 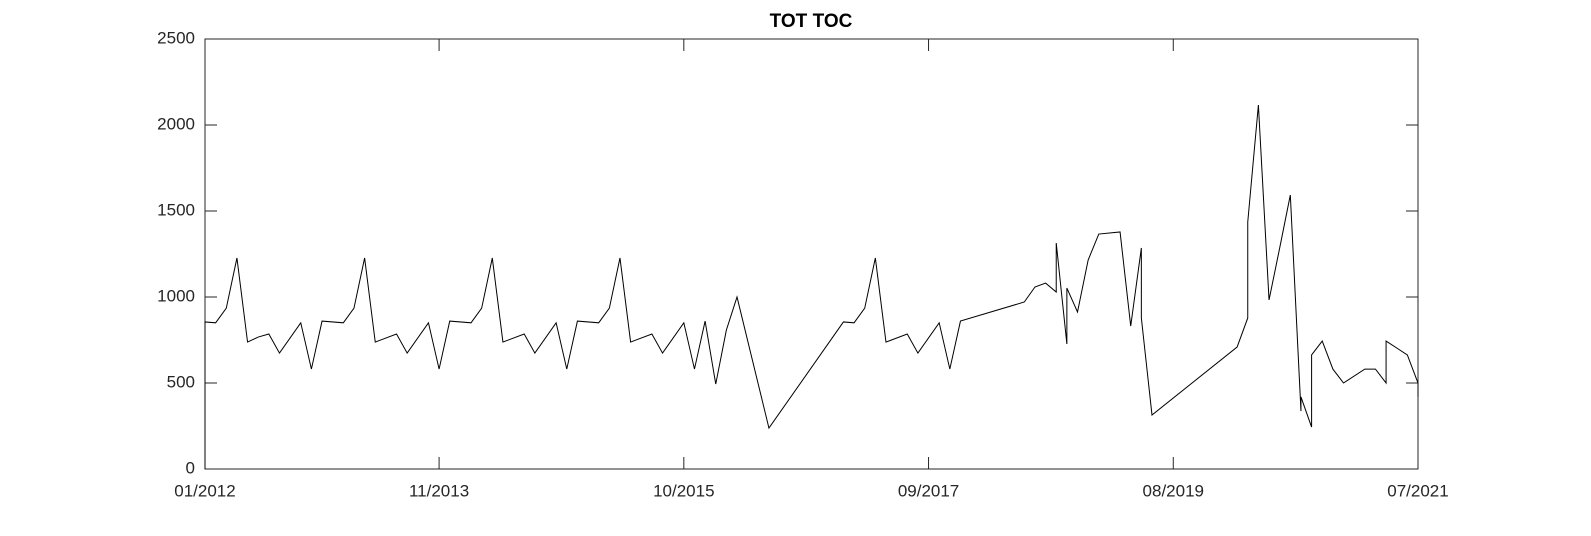 I want to click on y-tick-label: 2000, so click(x=176, y=123).